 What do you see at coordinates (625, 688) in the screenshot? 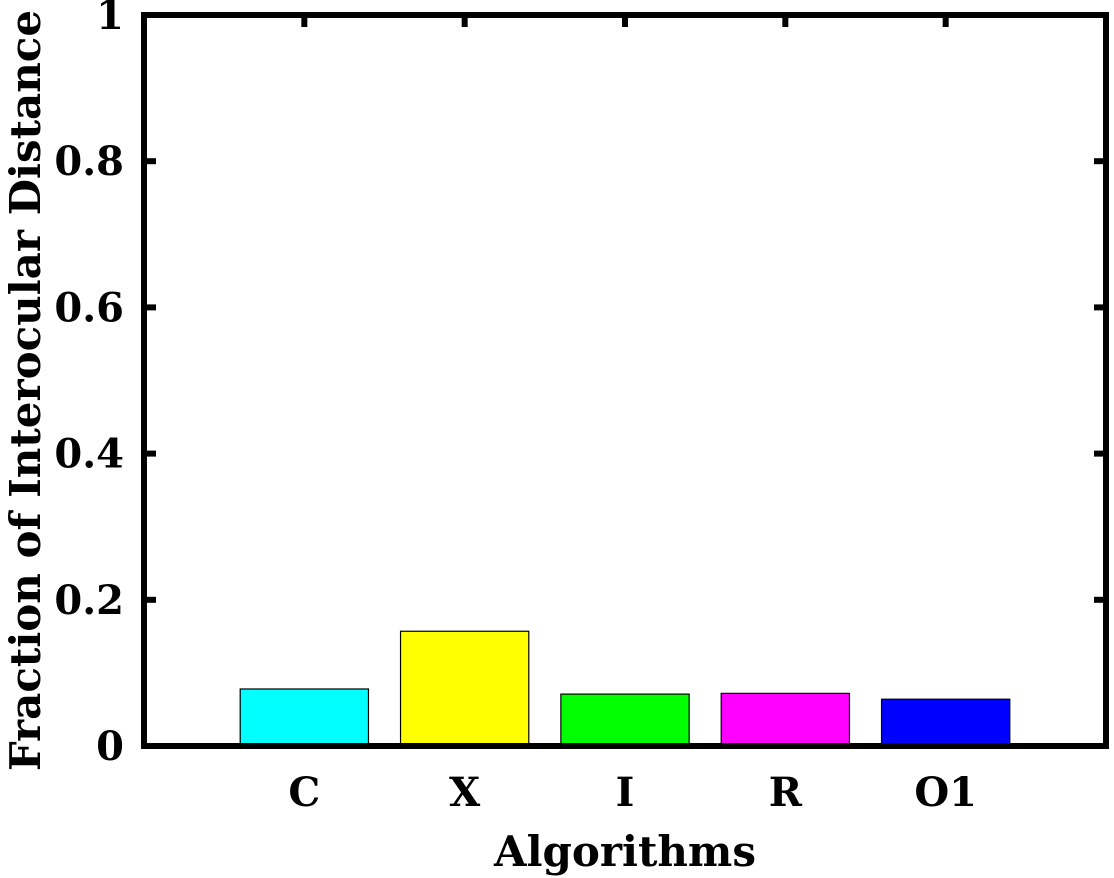
I see `bars-group` at bounding box center [625, 688].